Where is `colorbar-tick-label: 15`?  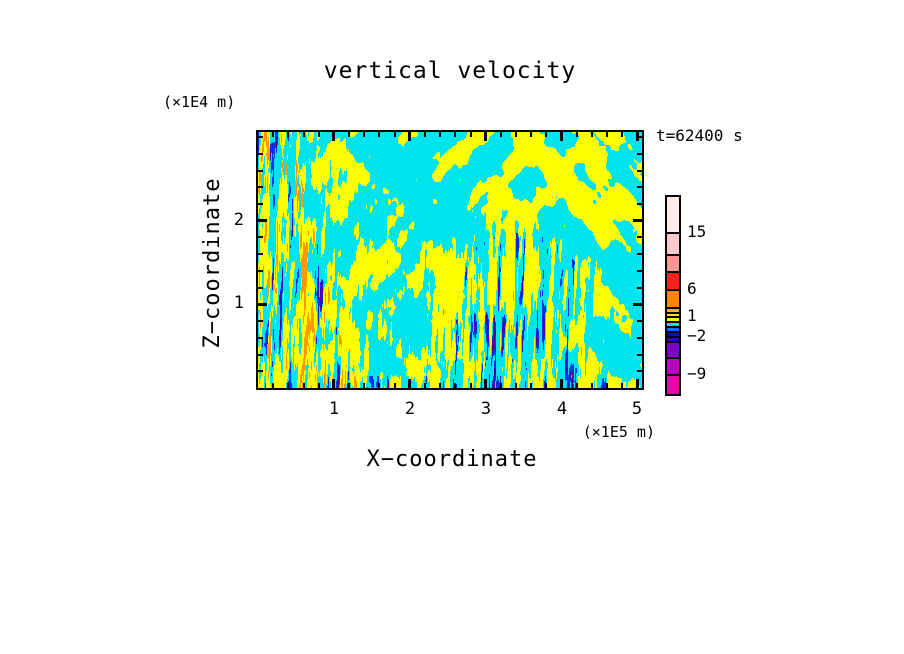
colorbar-tick-label: 15 is located at coordinates (697, 231).